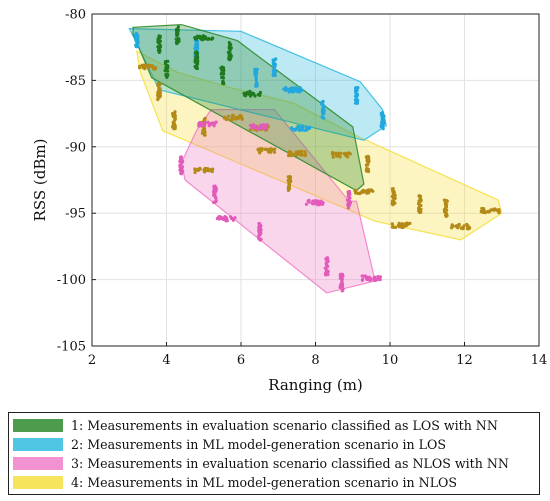  What do you see at coordinates (71, 280) in the screenshot?
I see `y-tick-label: -100` at bounding box center [71, 280].